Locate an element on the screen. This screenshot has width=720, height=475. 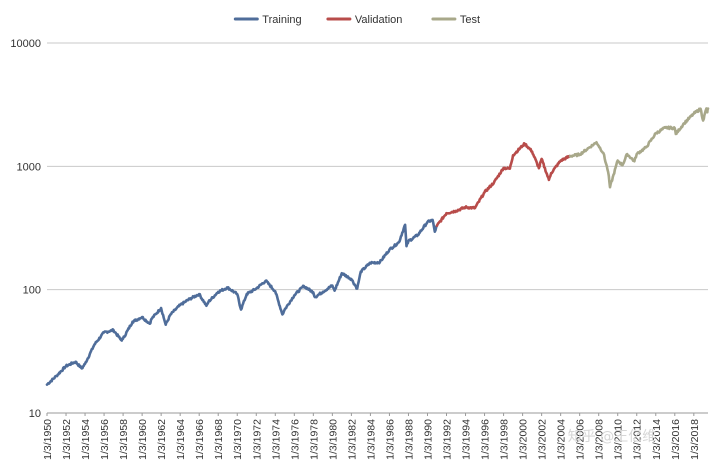
y-tick-label: 10 is located at coordinates (35, 414).